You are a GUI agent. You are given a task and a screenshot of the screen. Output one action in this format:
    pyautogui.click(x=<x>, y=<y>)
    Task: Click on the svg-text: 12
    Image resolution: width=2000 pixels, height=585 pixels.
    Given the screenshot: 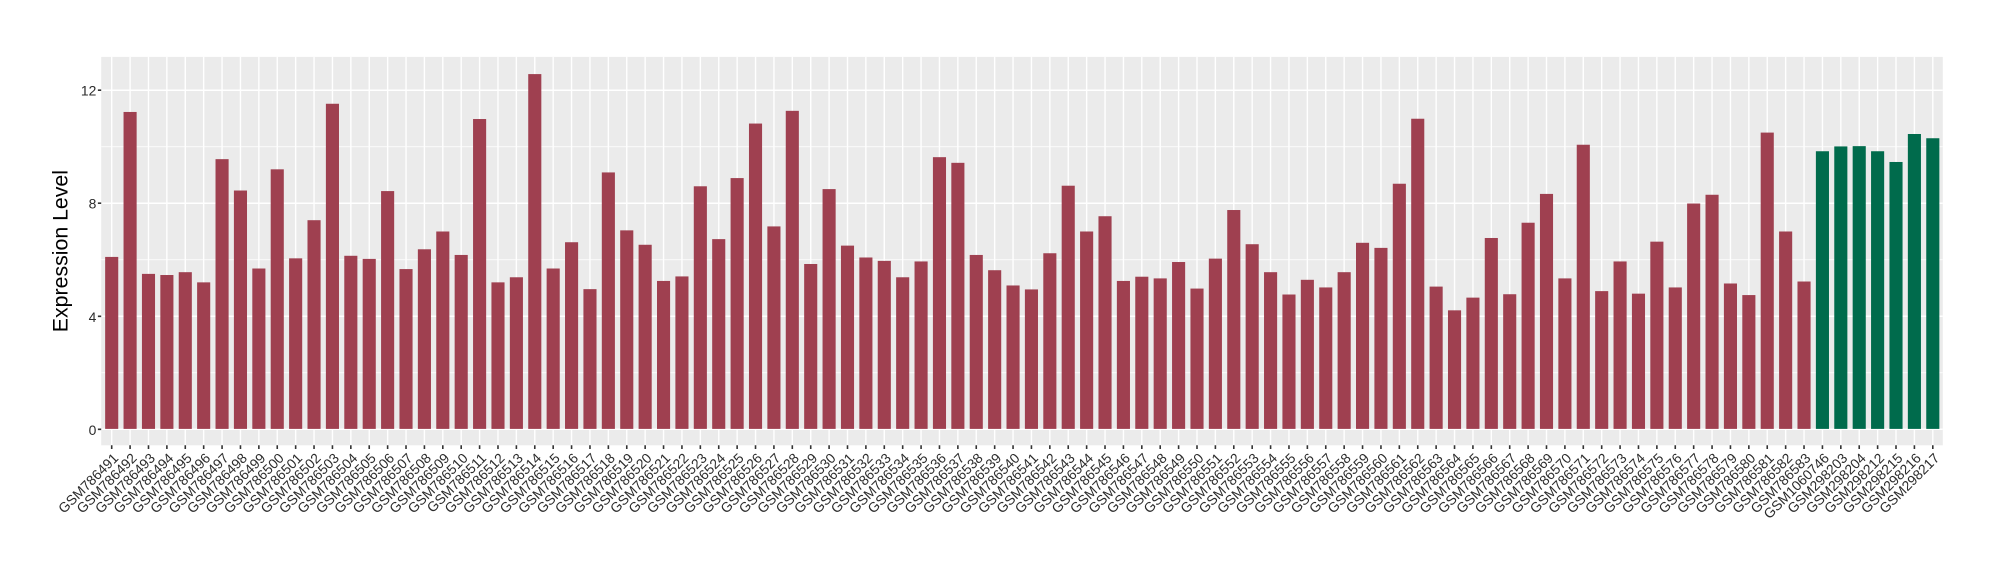 What is the action you would take?
    pyautogui.click(x=89, y=91)
    